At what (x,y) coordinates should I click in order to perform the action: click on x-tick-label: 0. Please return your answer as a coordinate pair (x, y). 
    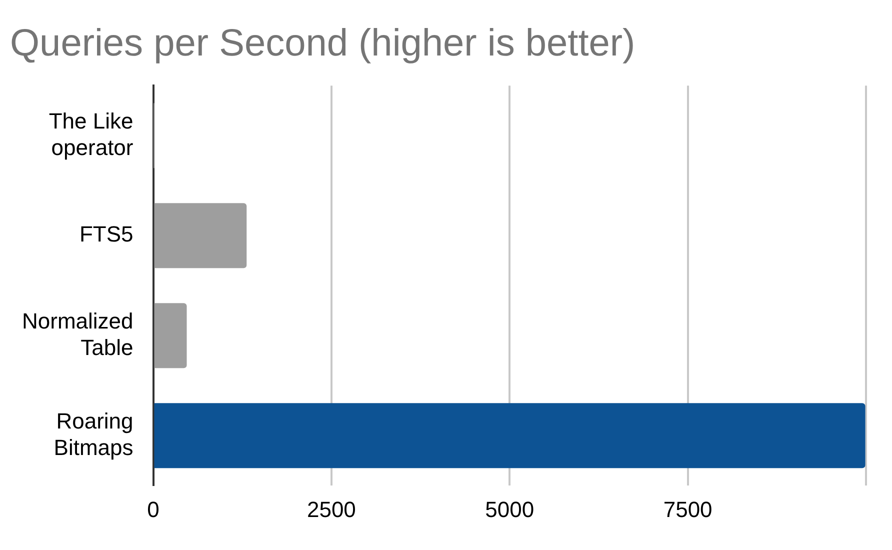
    Looking at the image, I should click on (153, 509).